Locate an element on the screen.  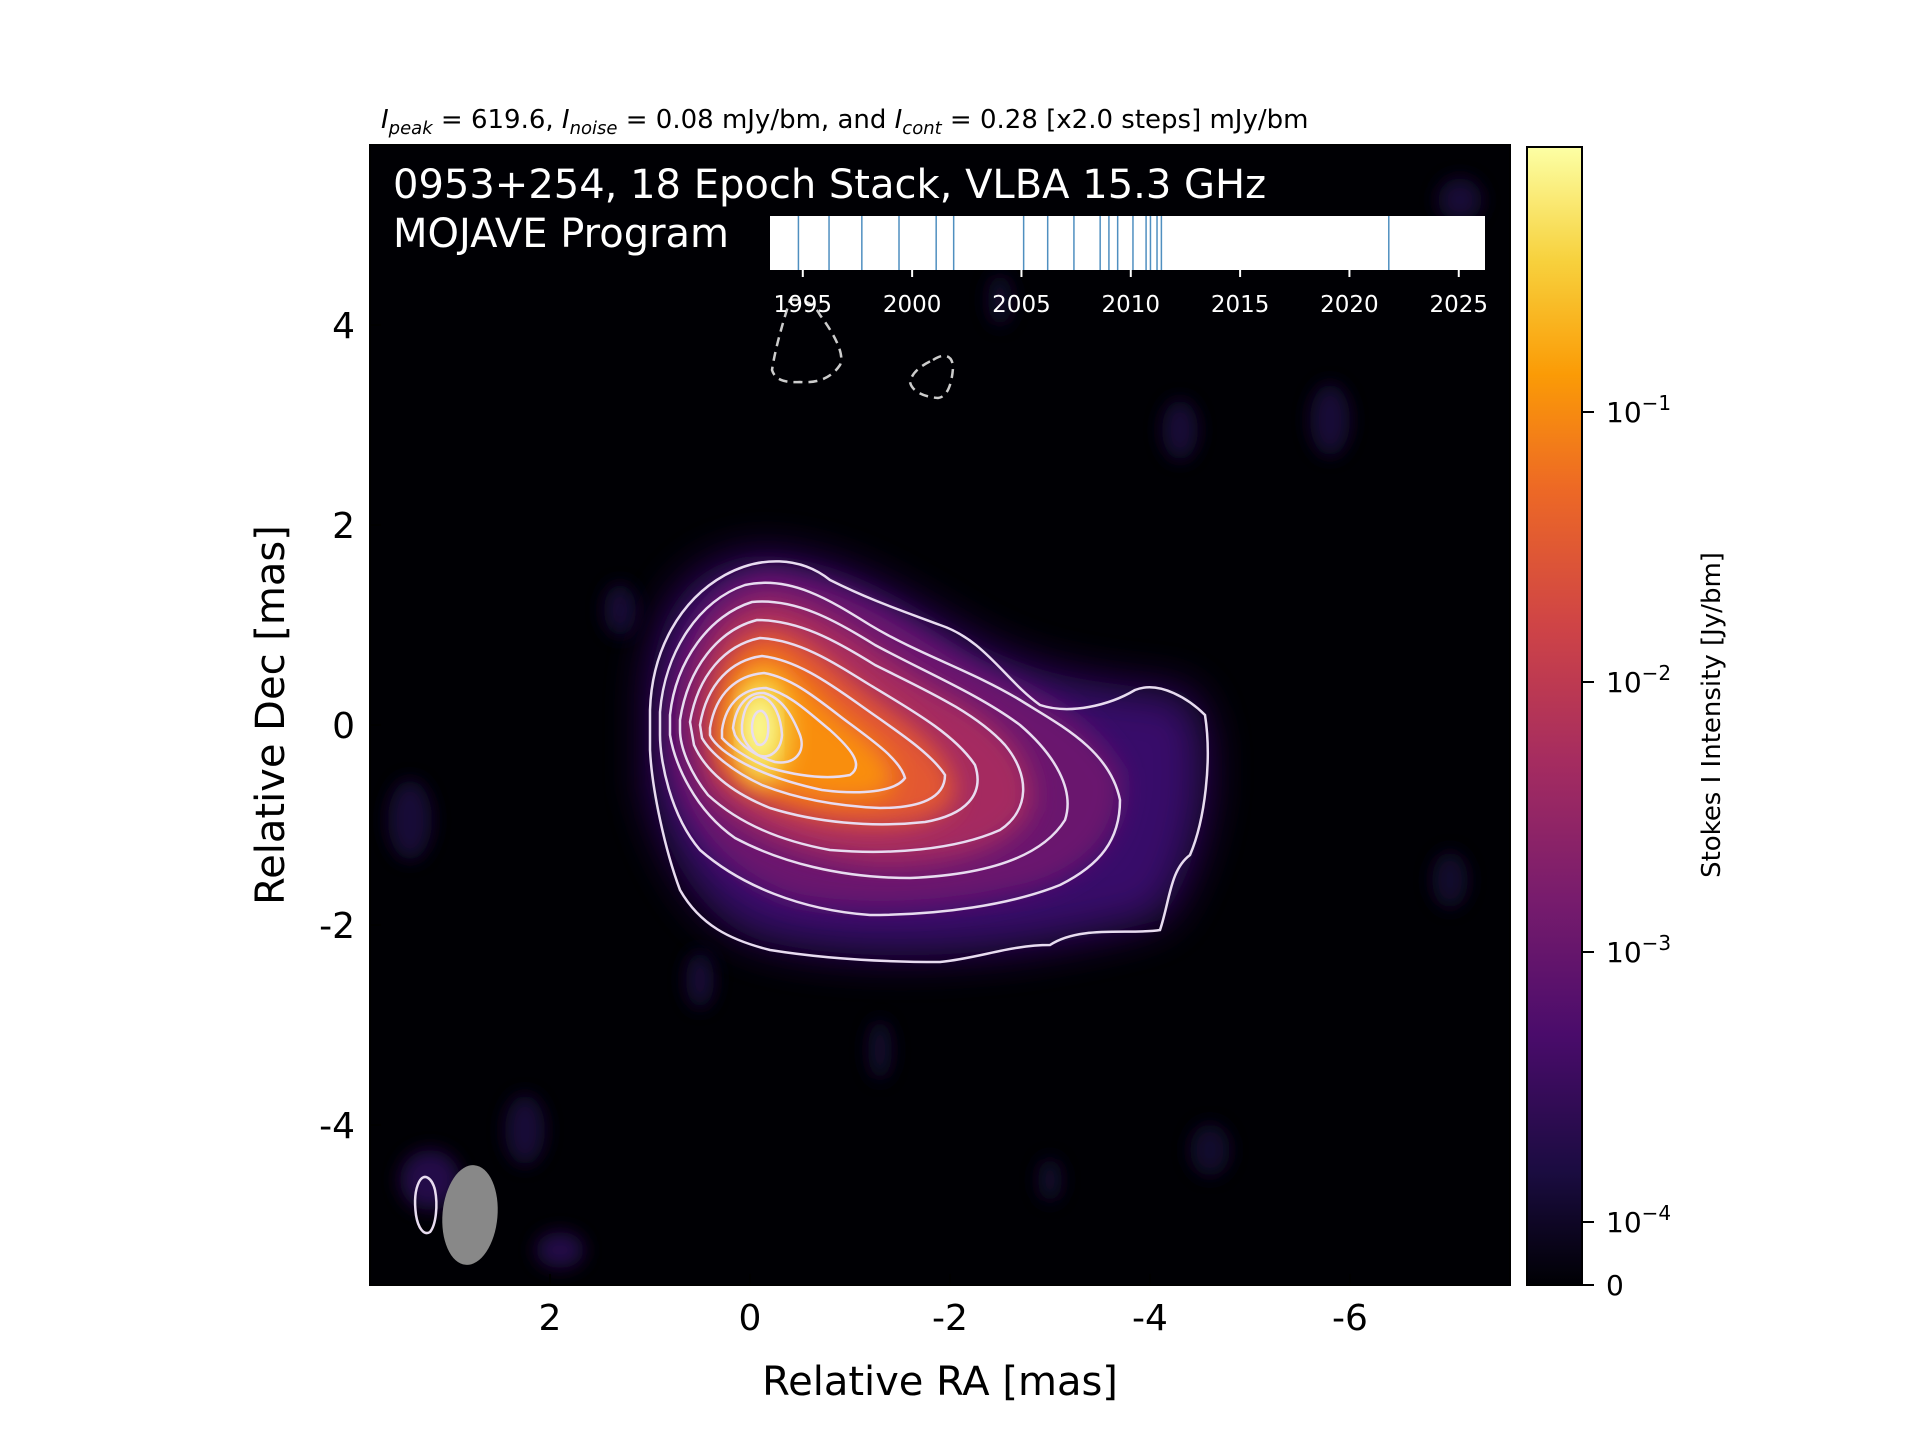
plot-title-line2: MOJAVE Program is located at coordinates (561, 234).